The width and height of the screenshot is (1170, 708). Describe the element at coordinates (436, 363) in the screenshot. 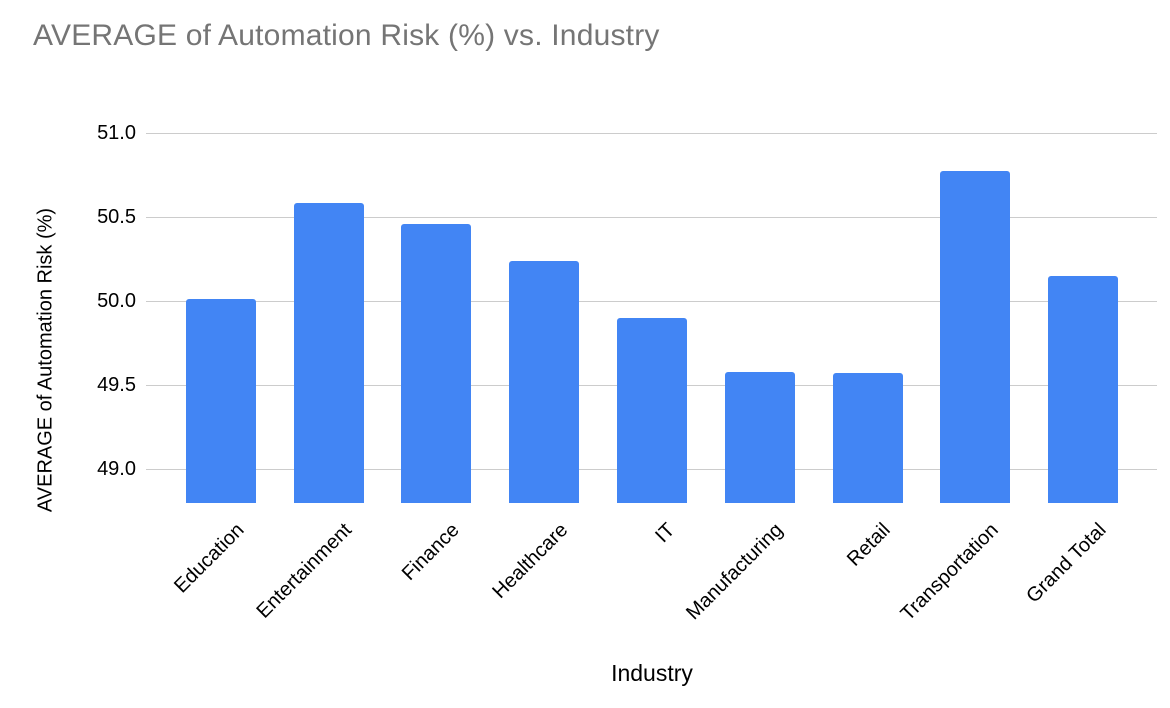

I see `bar-finance` at that location.